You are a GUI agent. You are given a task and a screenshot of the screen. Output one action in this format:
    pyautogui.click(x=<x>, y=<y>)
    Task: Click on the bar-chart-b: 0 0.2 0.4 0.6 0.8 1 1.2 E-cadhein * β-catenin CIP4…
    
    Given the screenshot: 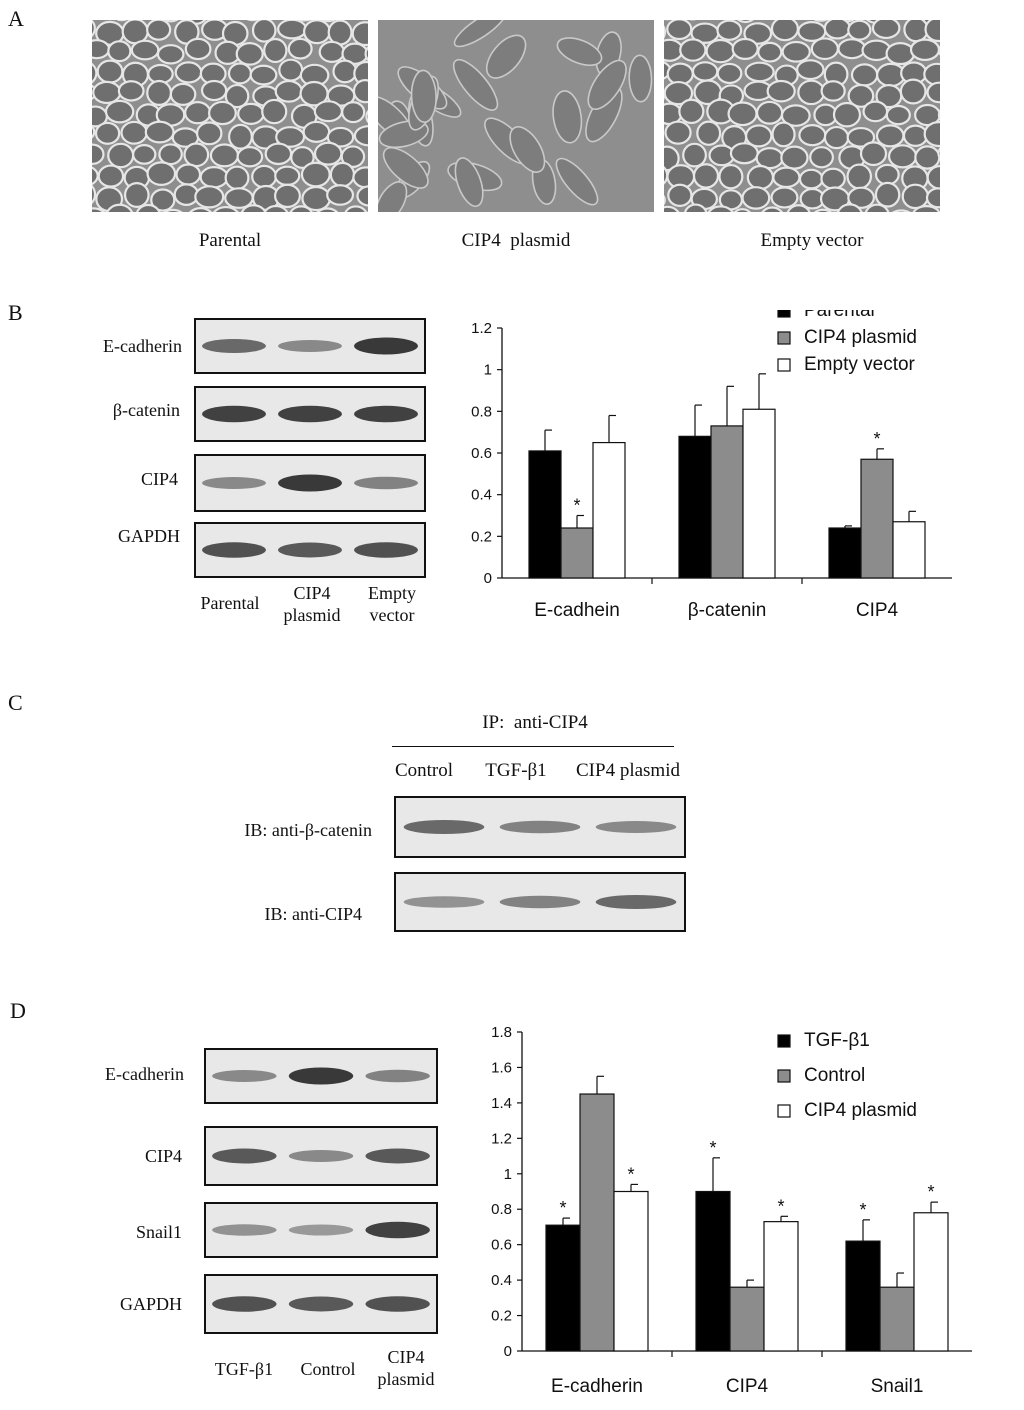 What is the action you would take?
    pyautogui.click(x=711, y=465)
    